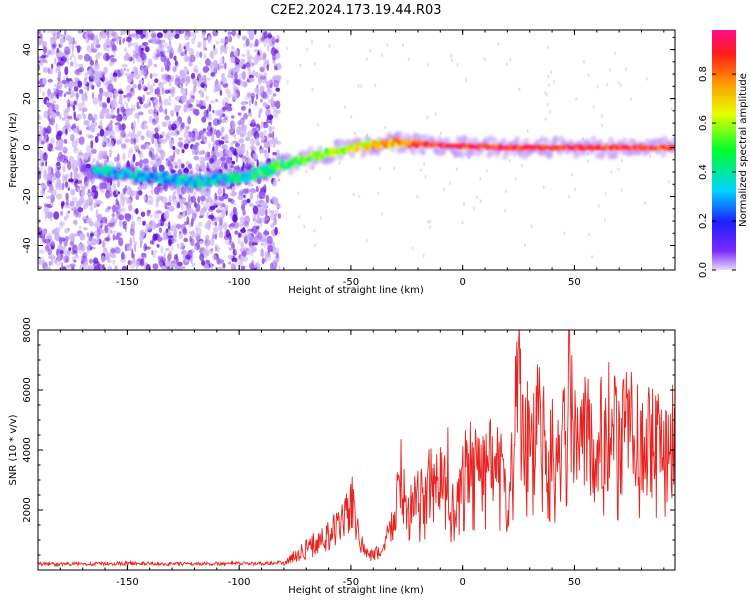  I want to click on y-tick-label: 20, so click(27, 98).